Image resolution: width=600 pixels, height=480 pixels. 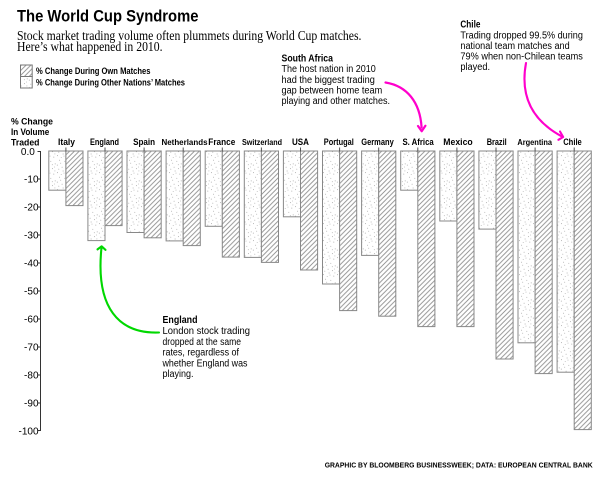 What do you see at coordinates (328, 80) in the screenshot?
I see `svg-text: had the biggest trading` at bounding box center [328, 80].